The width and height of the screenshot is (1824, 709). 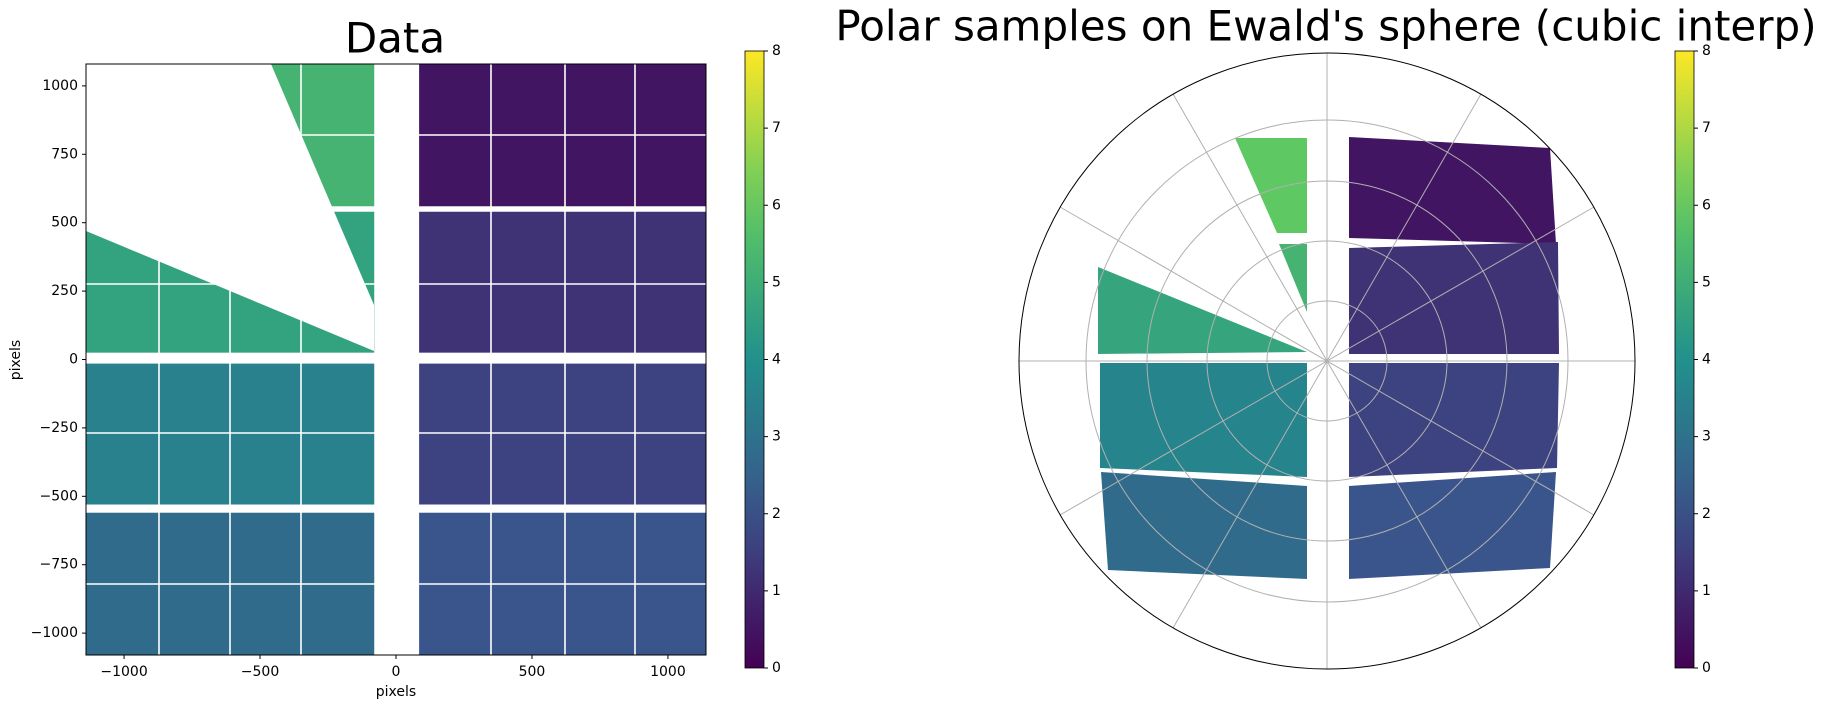 I want to click on chart-title: Data, so click(x=395, y=38).